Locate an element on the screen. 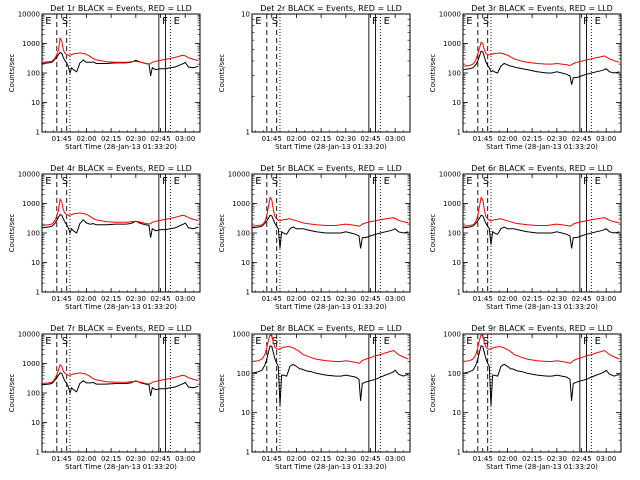  panel-title: Det 6r BLACK = Events, RED = LLD is located at coordinates (542, 168).